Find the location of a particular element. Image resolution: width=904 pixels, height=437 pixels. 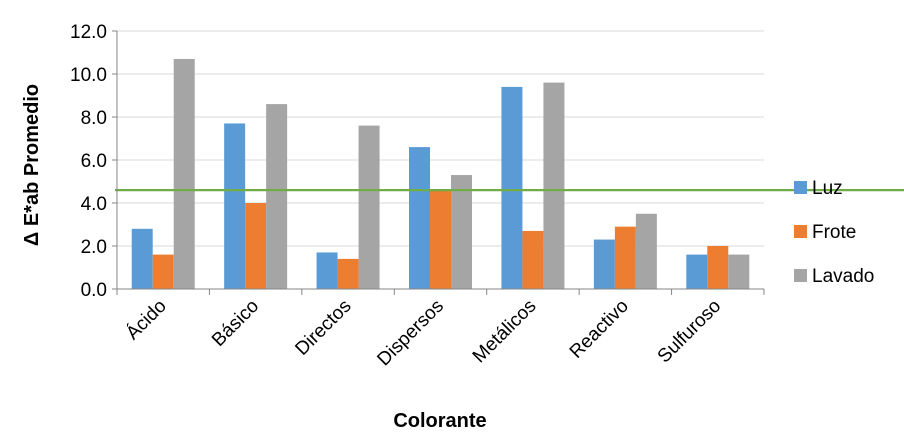

y-tick-label: 8.0 is located at coordinates (94, 118).